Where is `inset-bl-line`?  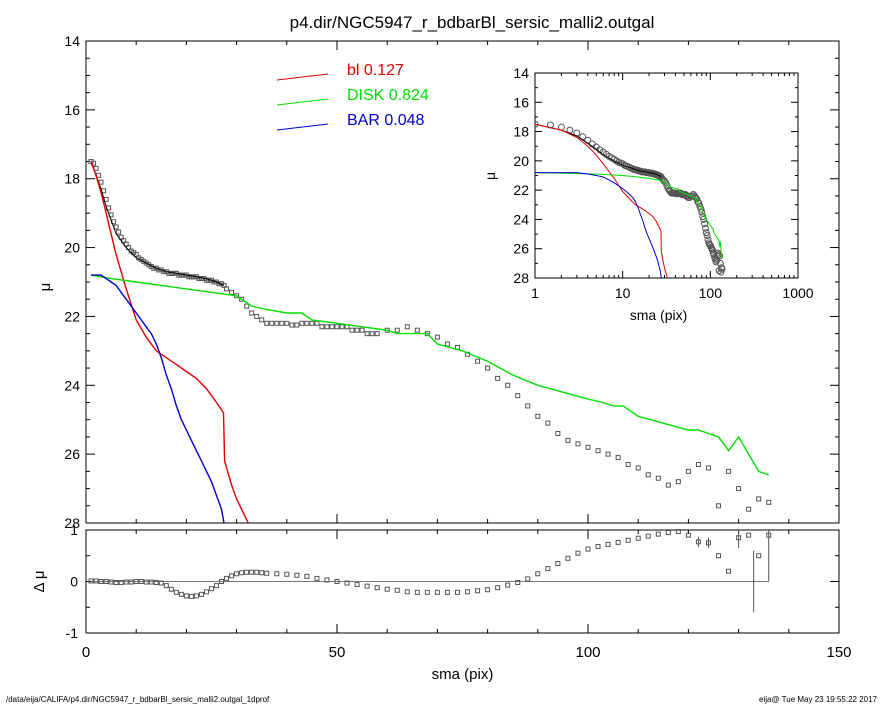 inset-bl-line is located at coordinates (601, 200).